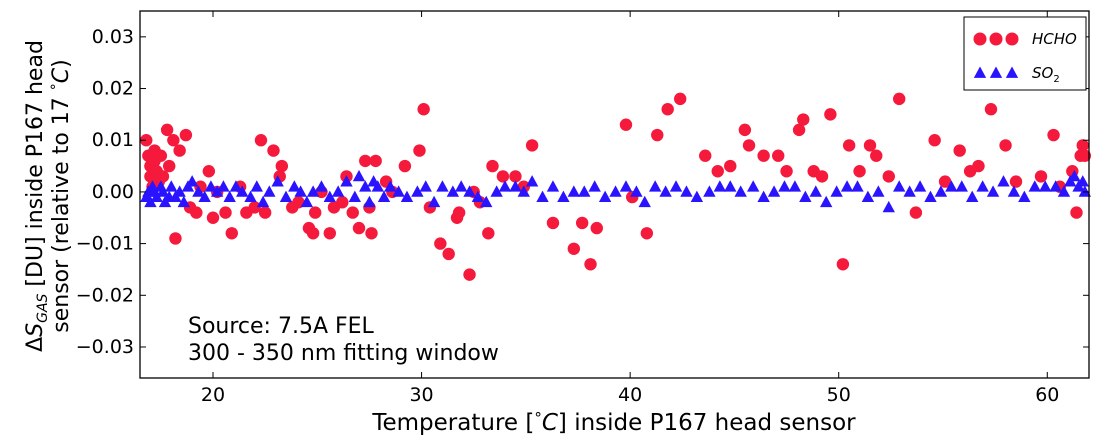 The image size is (1097, 436). I want to click on x-tick-label: 30, so click(421, 395).